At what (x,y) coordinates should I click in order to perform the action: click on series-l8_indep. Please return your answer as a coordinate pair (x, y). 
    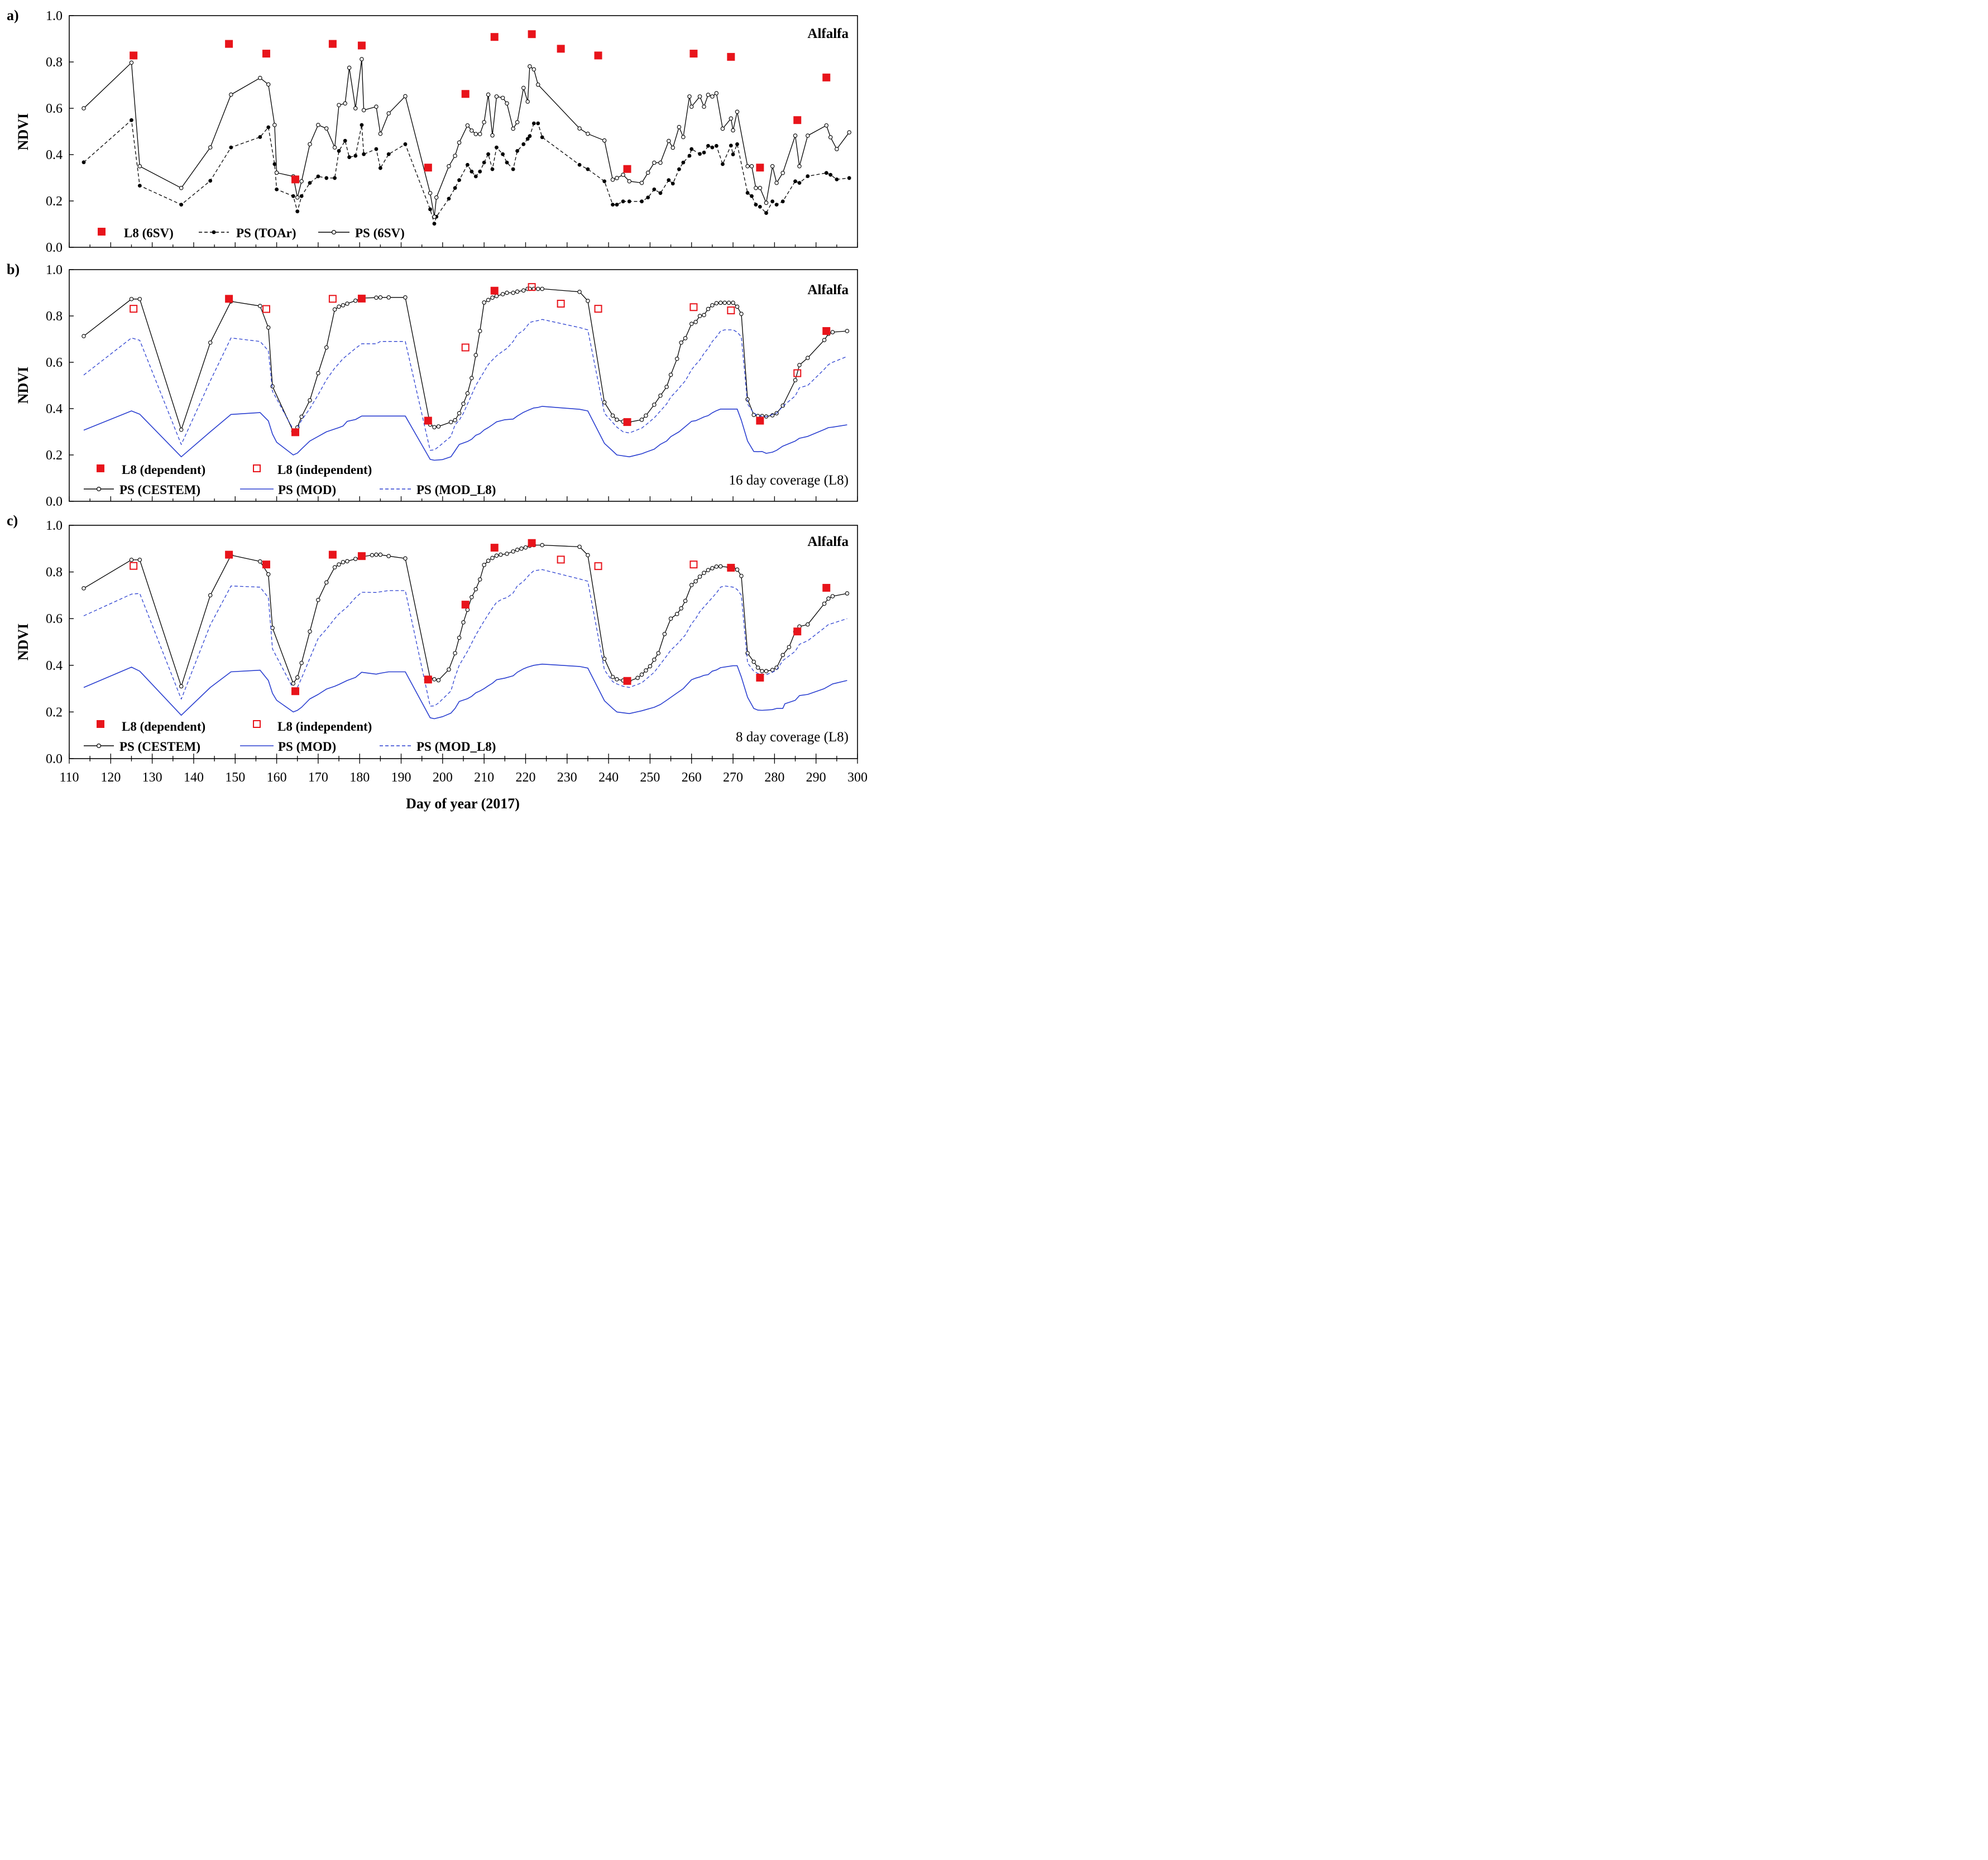
    Looking at the image, I should click on (414, 563).